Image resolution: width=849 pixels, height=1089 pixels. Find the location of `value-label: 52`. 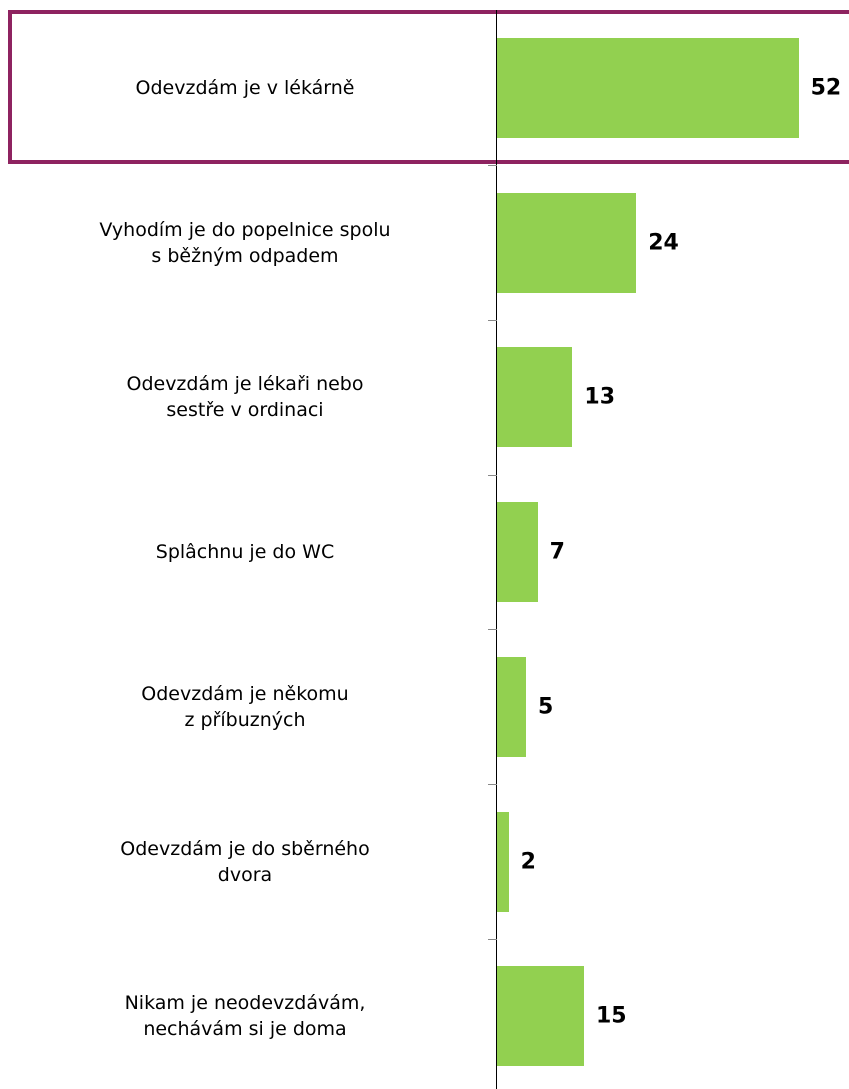

value-label: 52 is located at coordinates (826, 88).